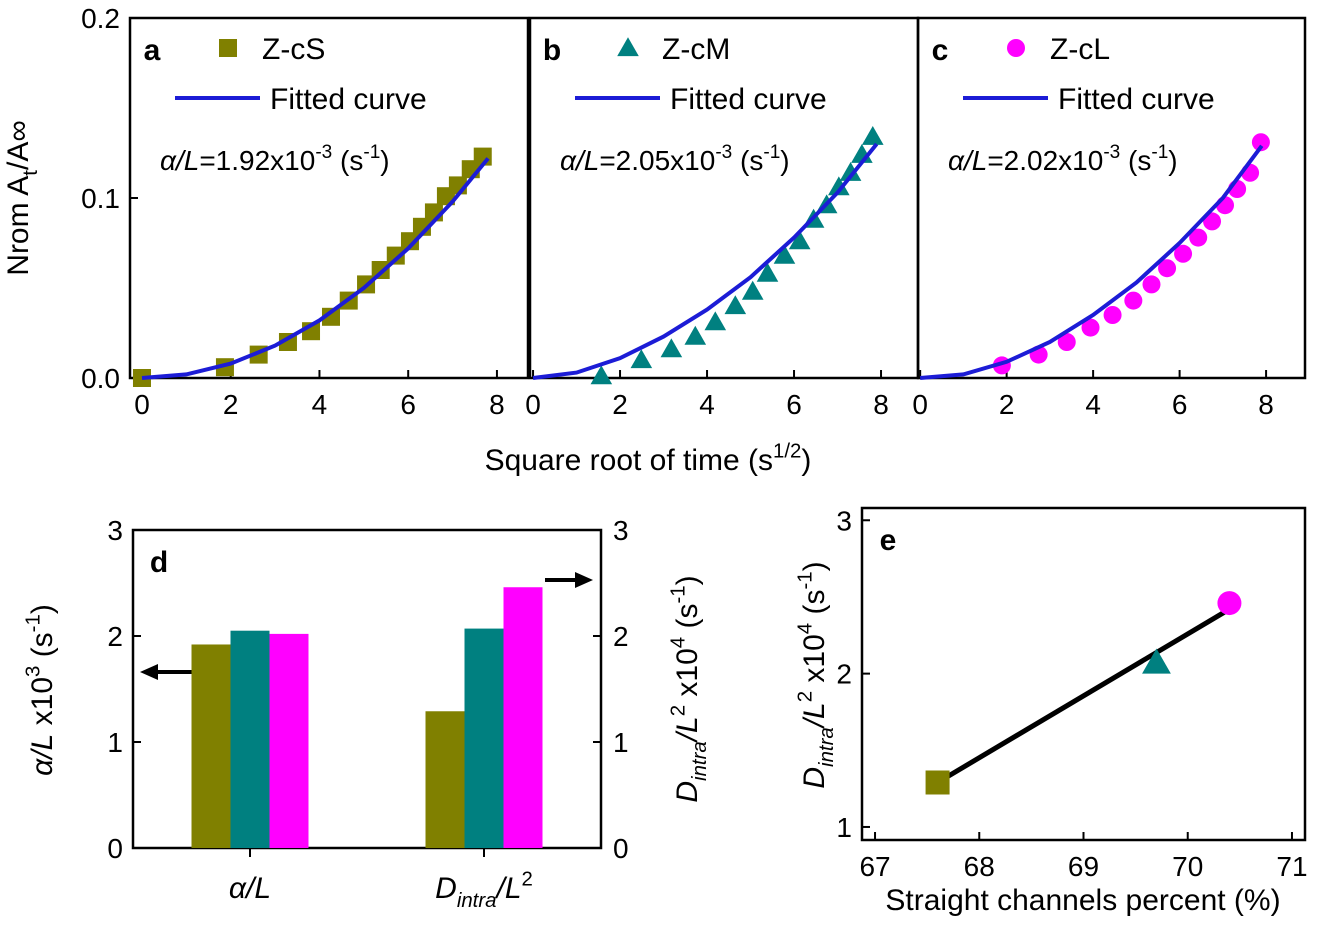 This screenshot has height=937, width=1344. What do you see at coordinates (1045, 160) in the screenshot?
I see `text-part: =2.02x10` at bounding box center [1045, 160].